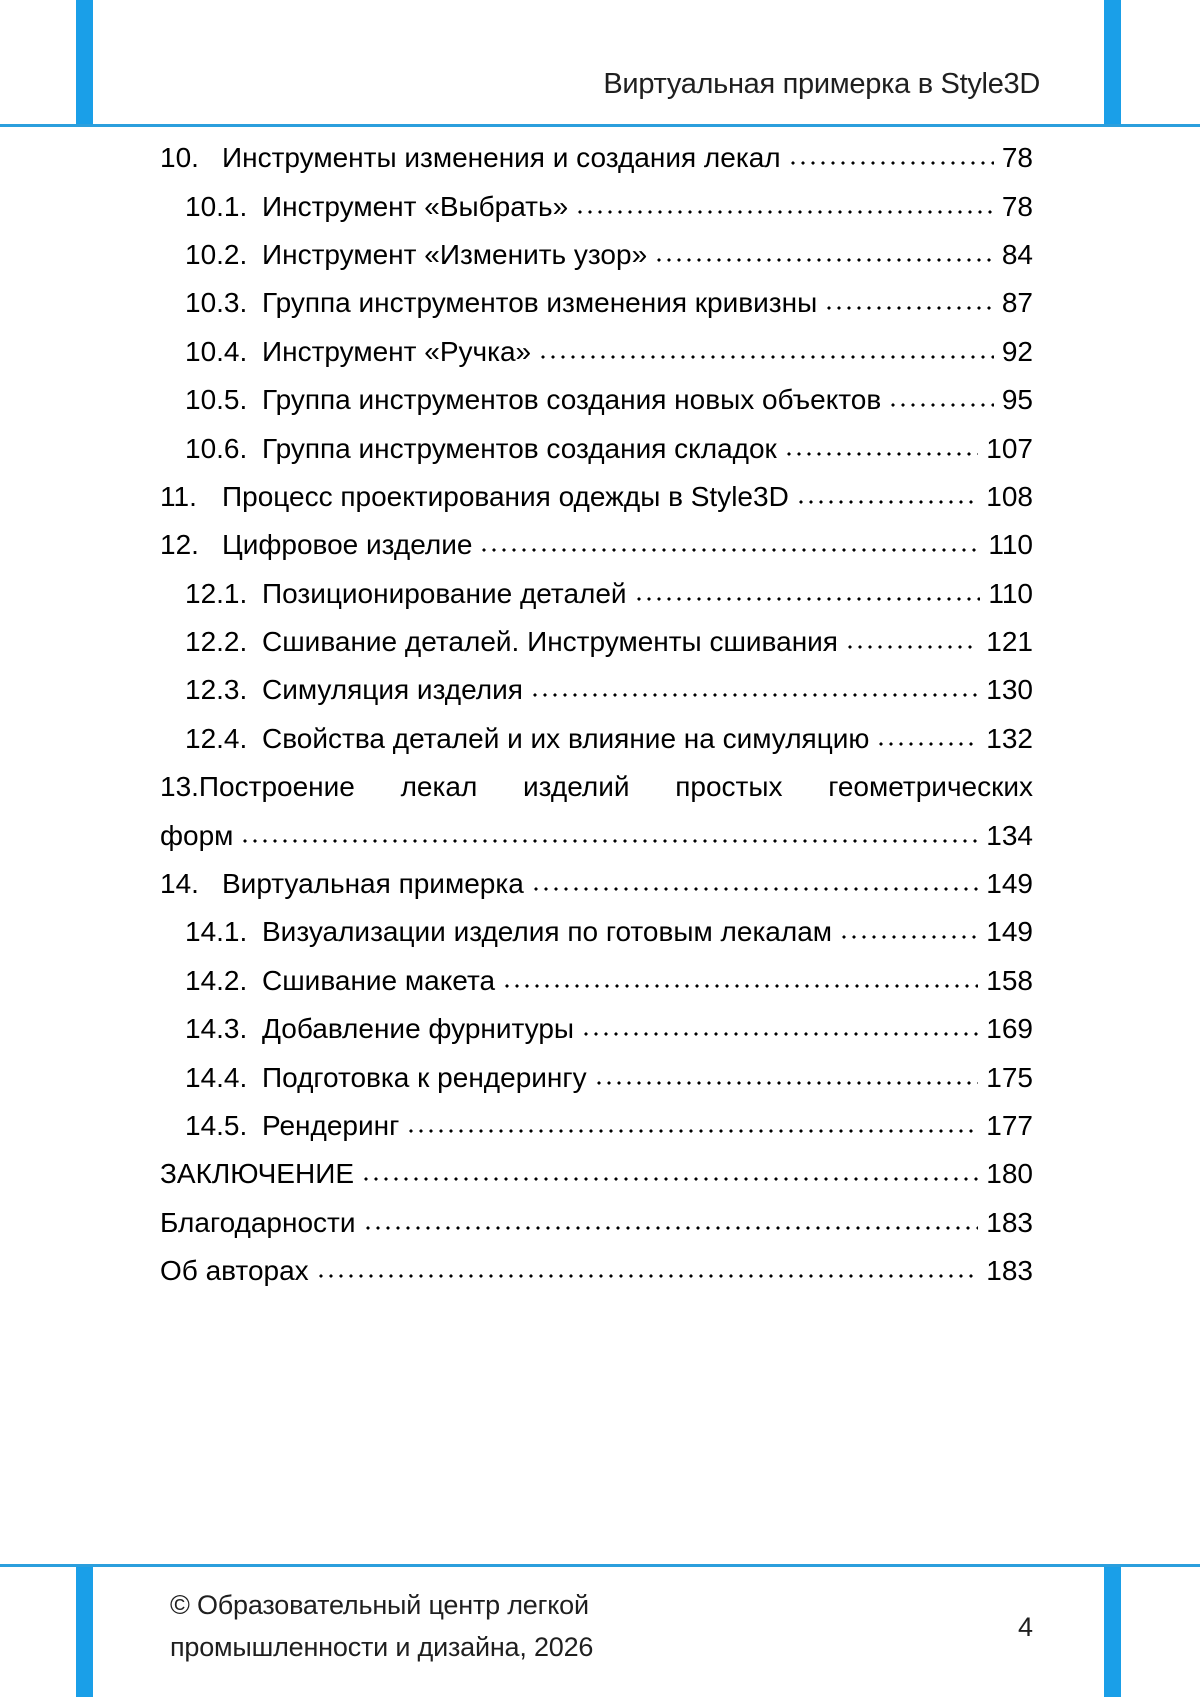 Image resolution: width=1200 pixels, height=1697 pixels. What do you see at coordinates (197, 835) in the screenshot?
I see `toc-entry-title: форм` at bounding box center [197, 835].